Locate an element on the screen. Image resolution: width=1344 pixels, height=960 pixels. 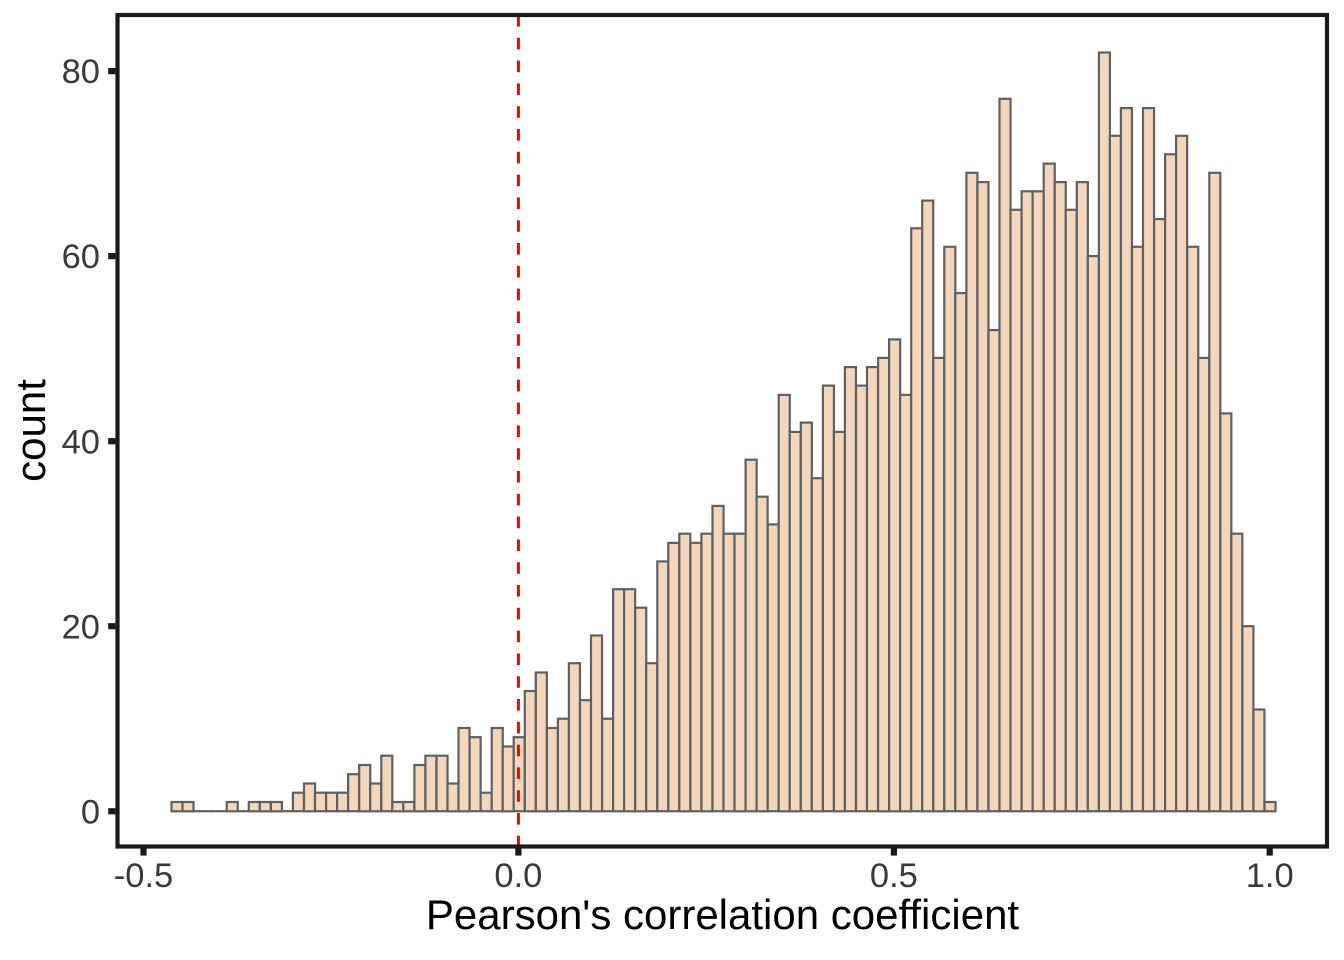
svg-text: 40 is located at coordinates (81, 442).